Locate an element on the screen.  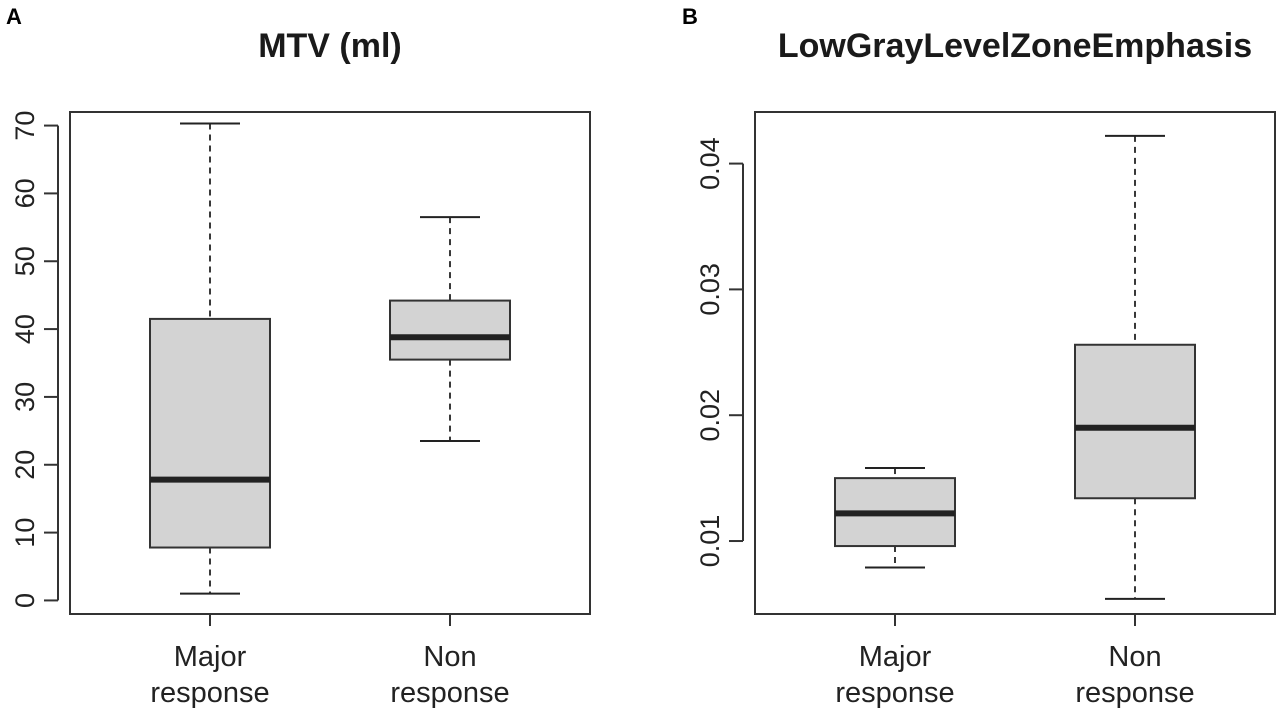
panel-a-label: A is located at coordinates (14, 16).